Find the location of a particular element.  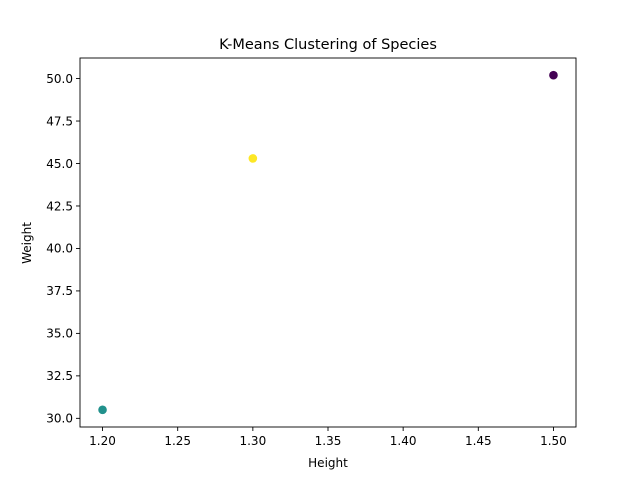

x-axis-label: Height is located at coordinates (328, 463).